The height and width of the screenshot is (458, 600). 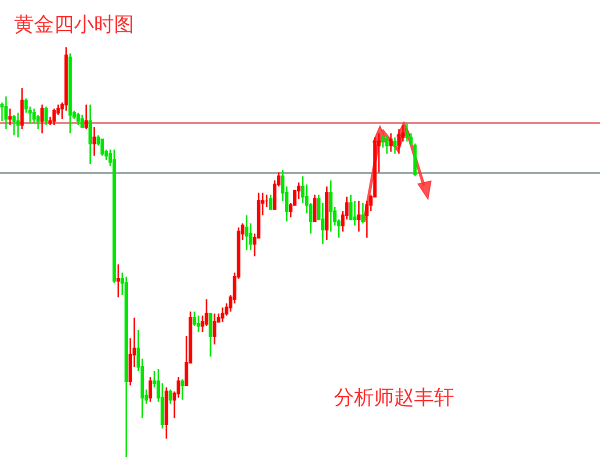 What do you see at coordinates (74, 24) in the screenshot?
I see `chart-title: 黄金四小时图` at bounding box center [74, 24].